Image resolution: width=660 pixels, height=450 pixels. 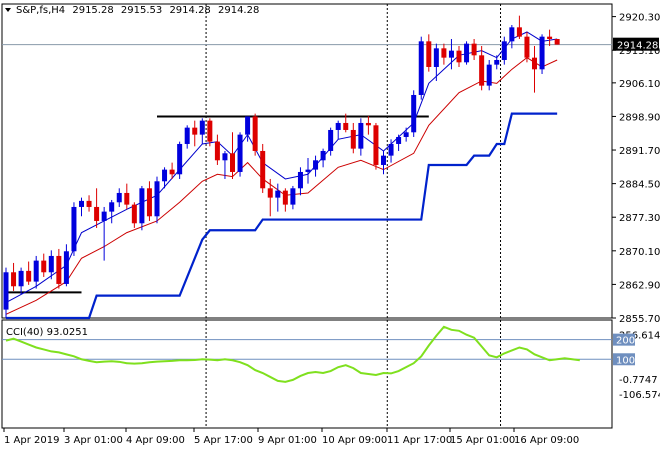 I want to click on cci-level-marker, so click(x=624, y=339).